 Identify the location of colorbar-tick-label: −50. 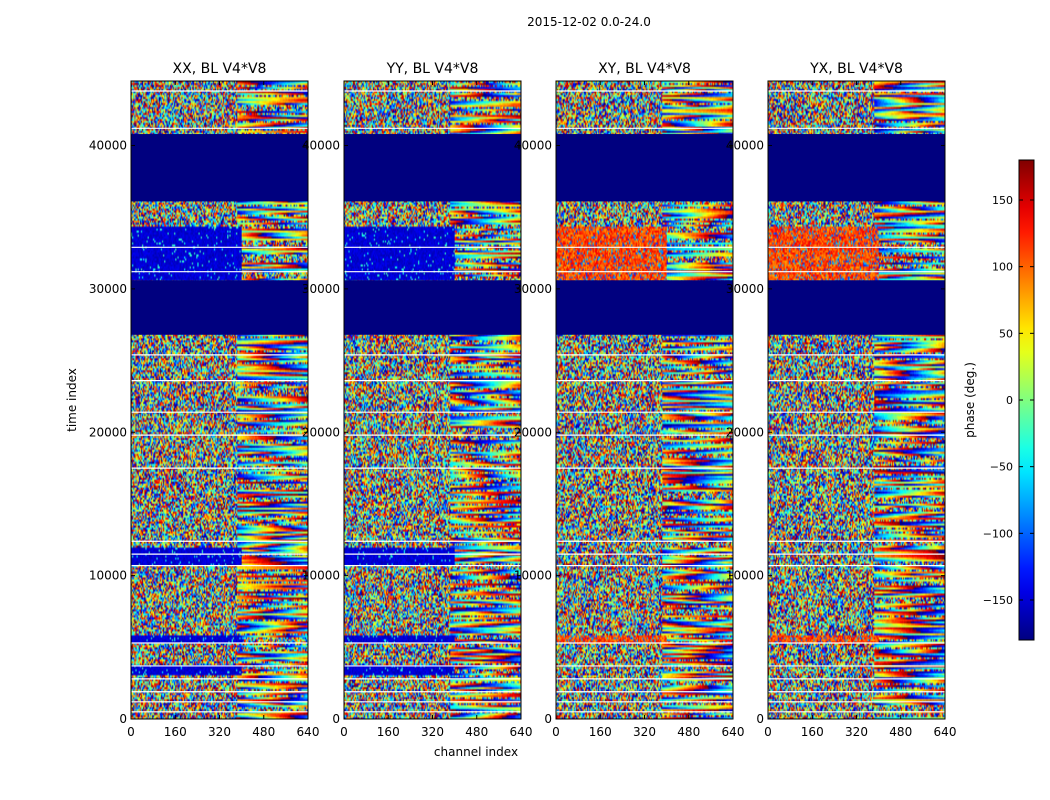
(1001, 467).